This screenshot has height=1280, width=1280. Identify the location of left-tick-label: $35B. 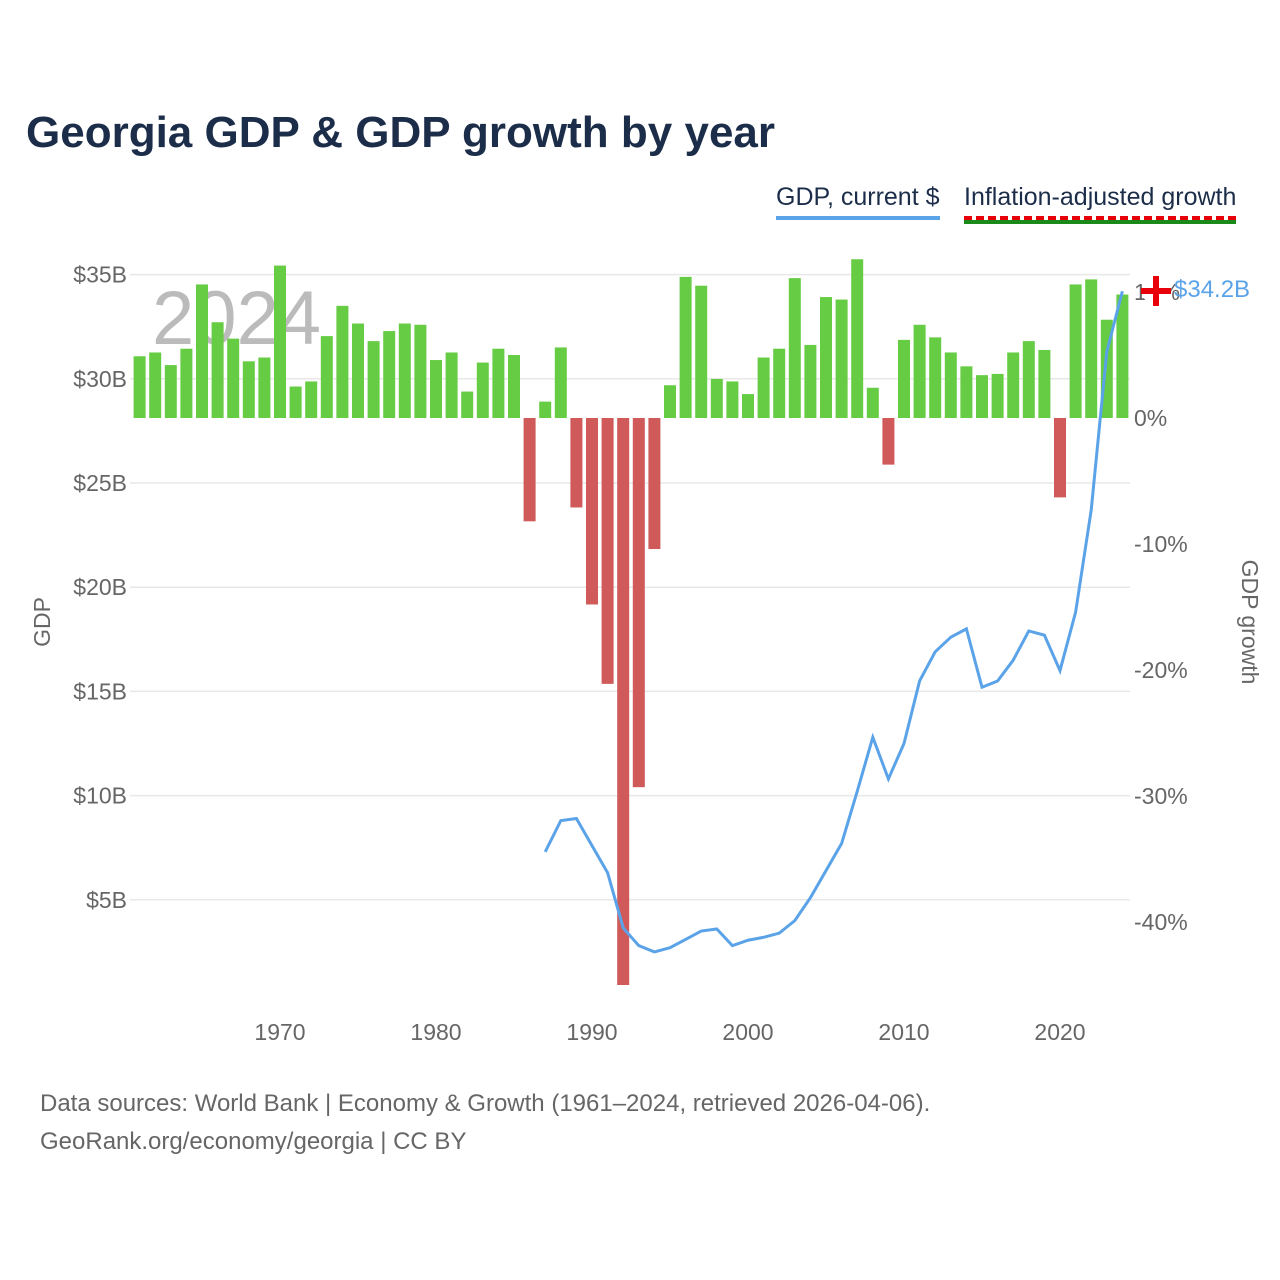
(100, 275).